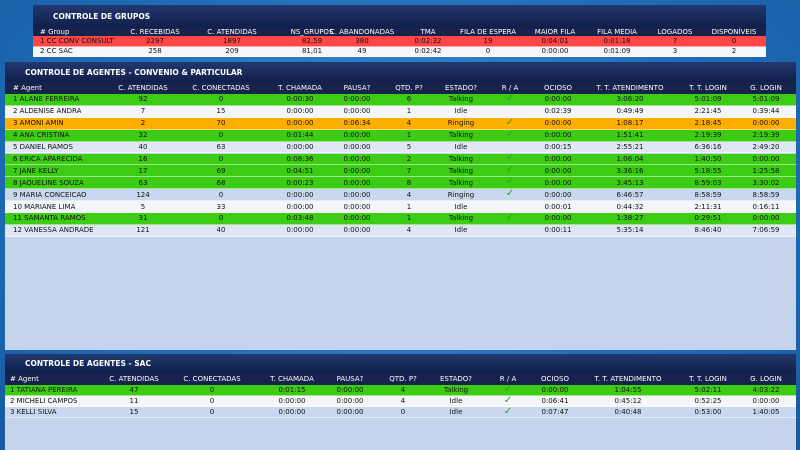  I want to click on table-cell: 0:52:25, so click(708, 401).